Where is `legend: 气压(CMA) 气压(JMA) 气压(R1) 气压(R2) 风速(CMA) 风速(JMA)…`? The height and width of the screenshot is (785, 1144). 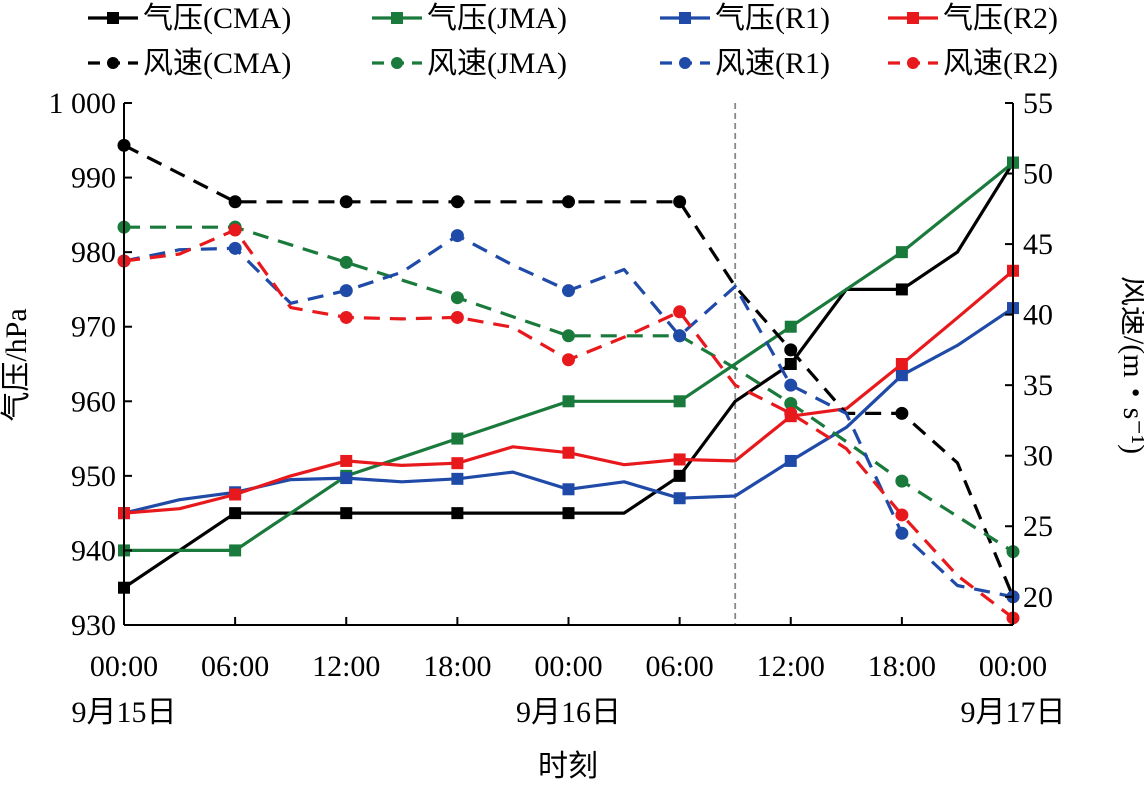
legend: 气压(CMA) 气压(JMA) 气压(R1) 气压(R2) 风速(CMA) 风速(JMA)… is located at coordinates (573, 41).